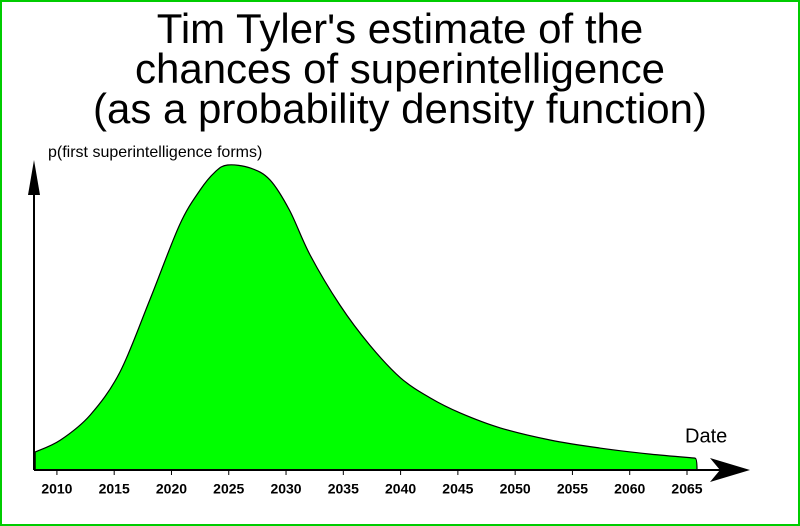 The image size is (800, 526). Describe the element at coordinates (114, 489) in the screenshot. I see `x-tick-label: 2015` at that location.